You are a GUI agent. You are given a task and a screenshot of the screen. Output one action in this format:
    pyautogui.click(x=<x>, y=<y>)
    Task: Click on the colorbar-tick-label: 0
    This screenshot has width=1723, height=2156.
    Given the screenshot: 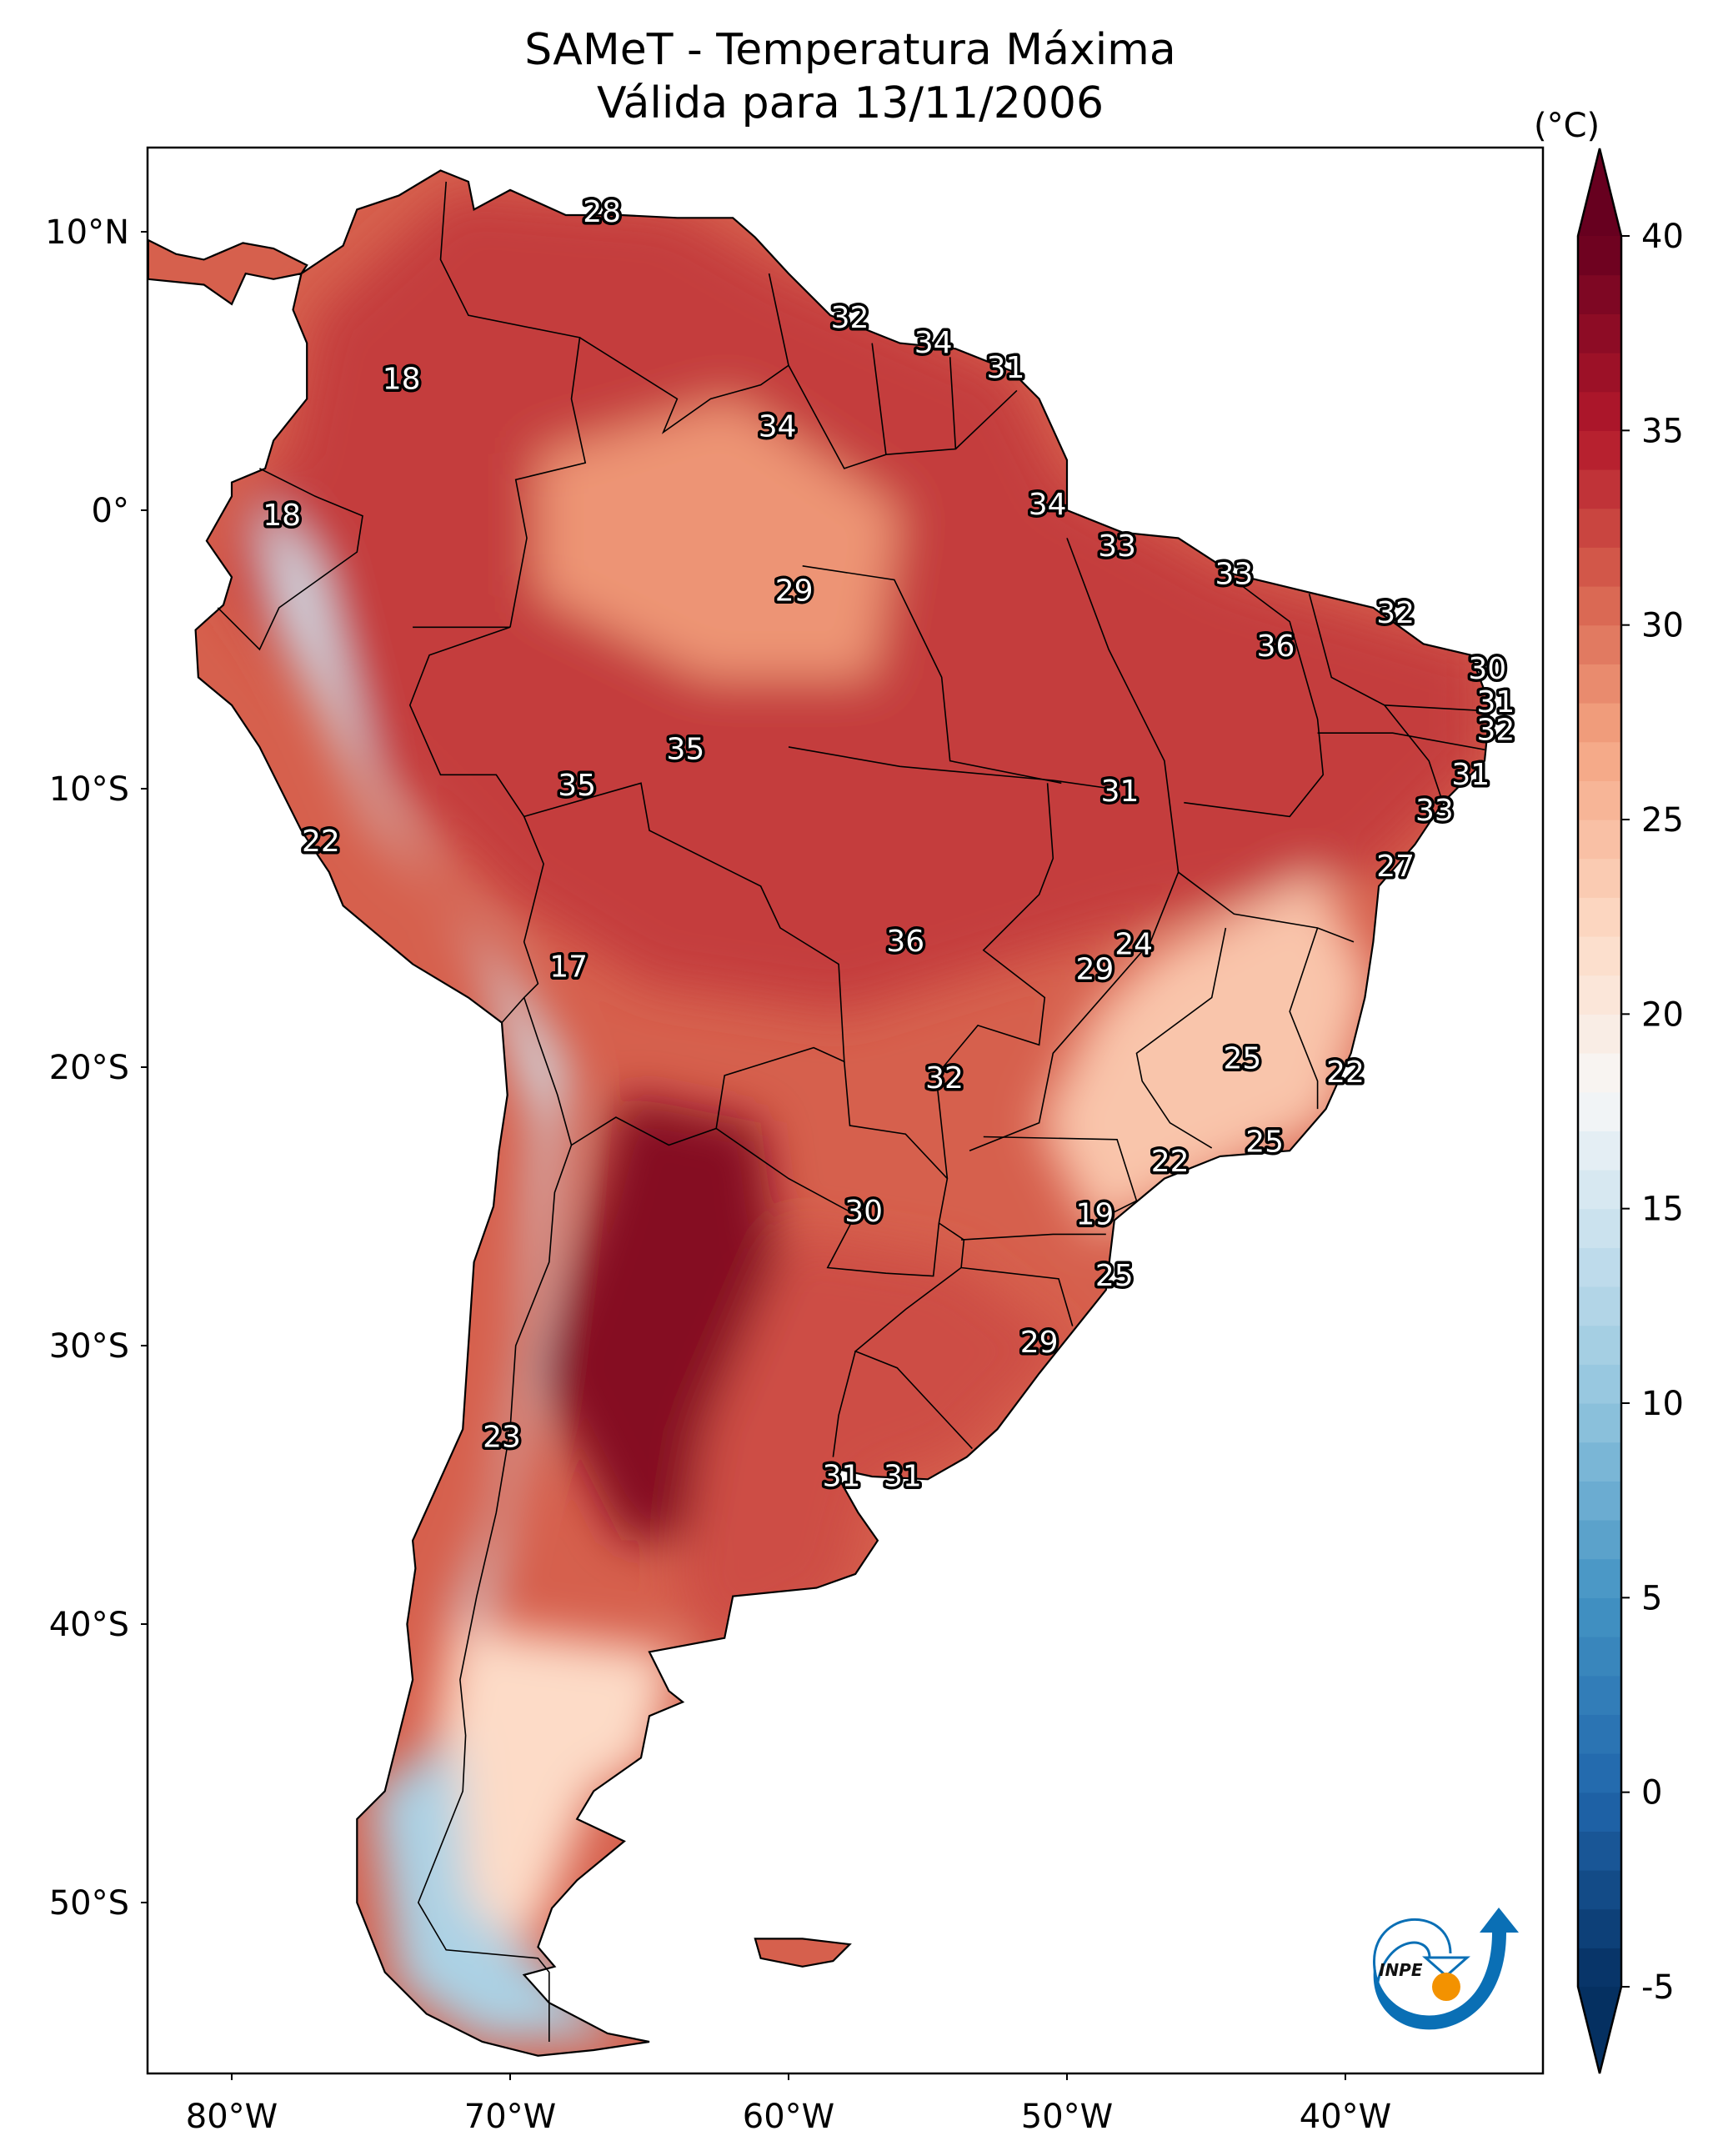 What is the action you would take?
    pyautogui.click(x=1651, y=1793)
    